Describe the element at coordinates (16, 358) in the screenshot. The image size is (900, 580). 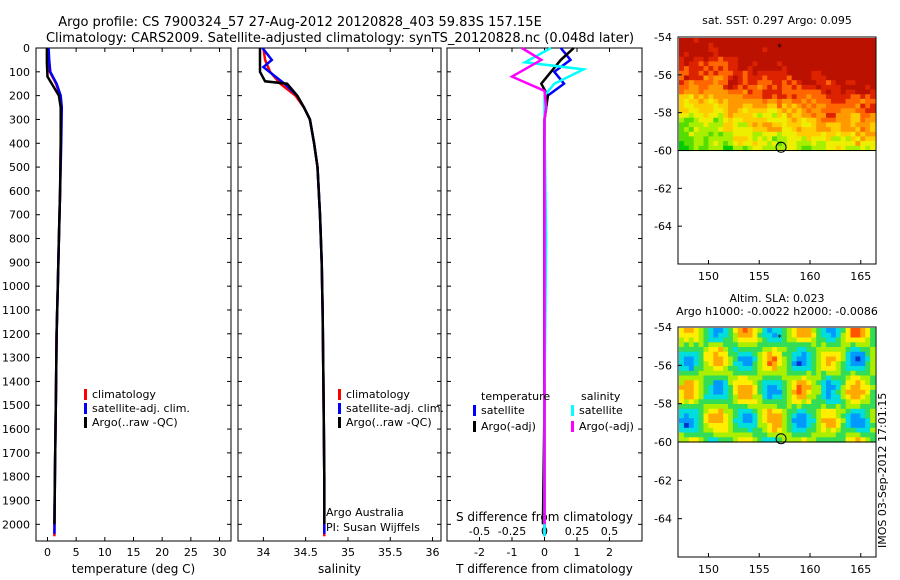
I see `temperature-ytick-label: 1300` at that location.